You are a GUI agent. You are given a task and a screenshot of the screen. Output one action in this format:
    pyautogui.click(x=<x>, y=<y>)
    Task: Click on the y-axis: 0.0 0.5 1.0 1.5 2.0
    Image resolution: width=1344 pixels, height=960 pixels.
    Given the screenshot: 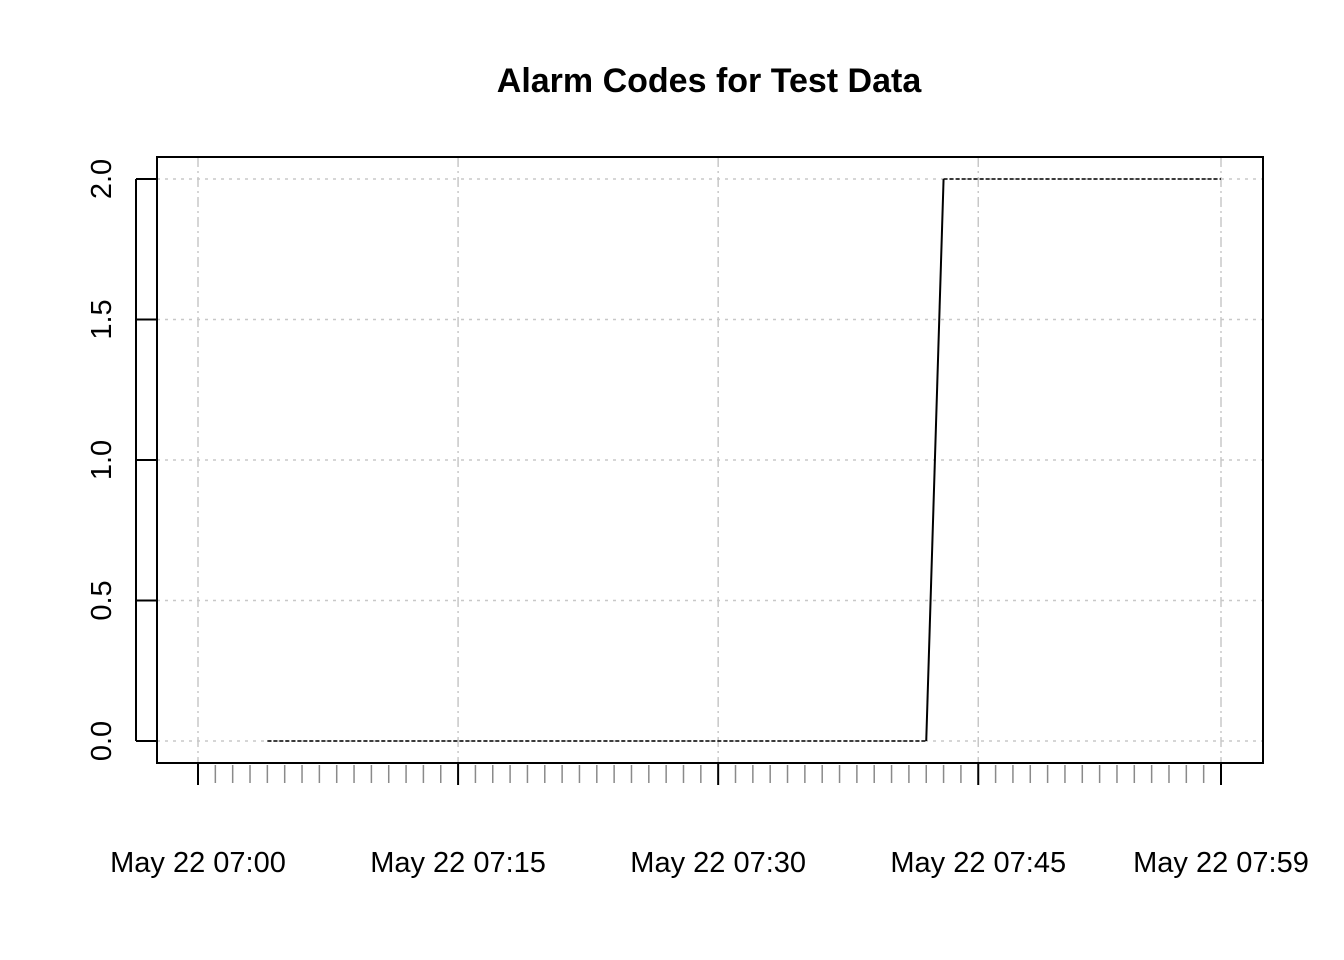 What is the action you would take?
    pyautogui.click(x=121, y=460)
    